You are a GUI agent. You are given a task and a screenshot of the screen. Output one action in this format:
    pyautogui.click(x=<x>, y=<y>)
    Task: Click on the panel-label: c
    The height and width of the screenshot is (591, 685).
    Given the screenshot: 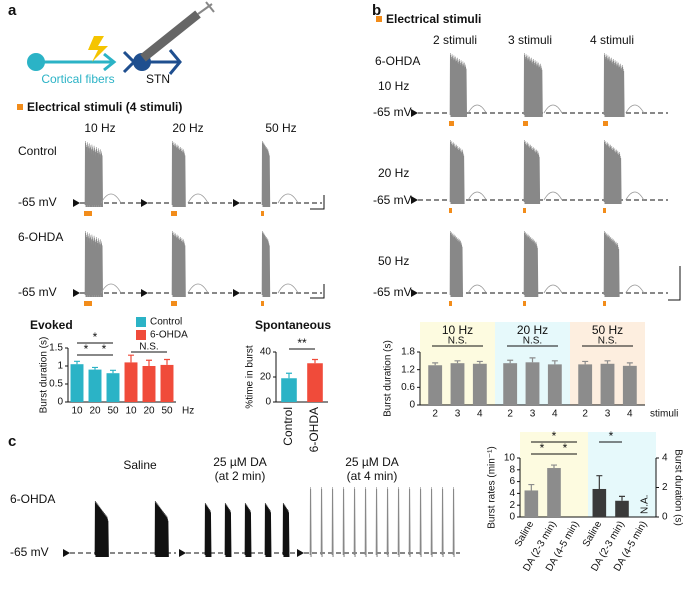 What is the action you would take?
    pyautogui.click(x=12, y=441)
    